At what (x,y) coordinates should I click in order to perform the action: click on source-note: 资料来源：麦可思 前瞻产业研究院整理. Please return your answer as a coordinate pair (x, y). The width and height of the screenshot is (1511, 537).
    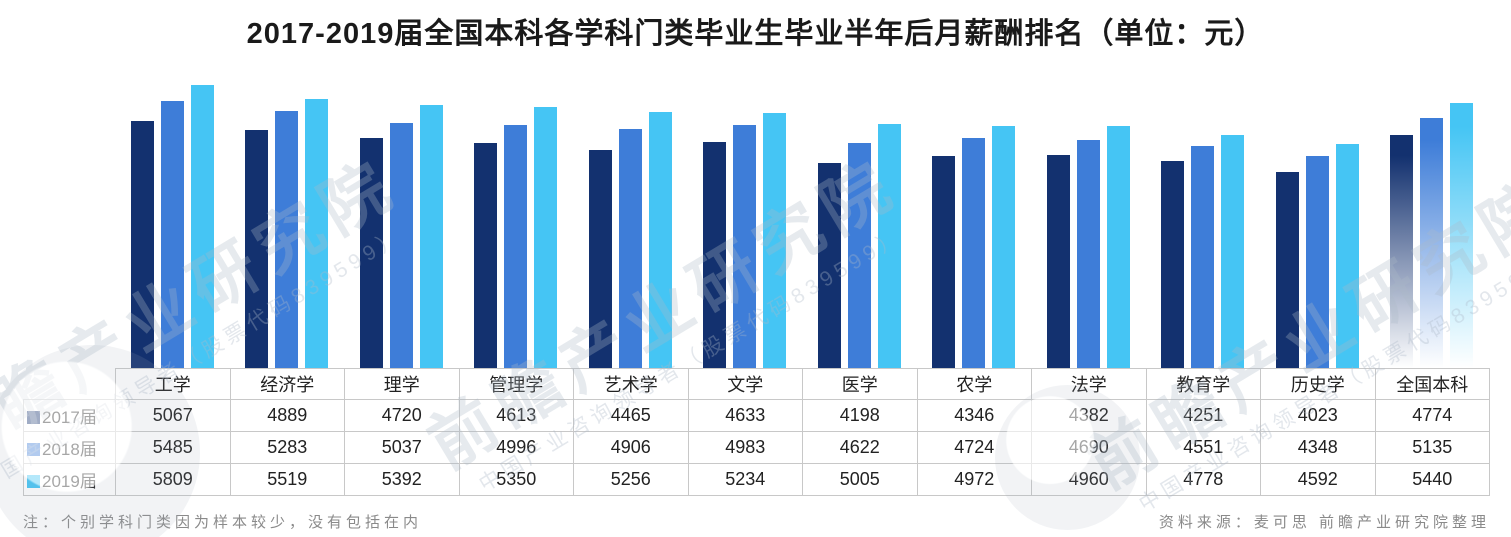
    Looking at the image, I should click on (1324, 522).